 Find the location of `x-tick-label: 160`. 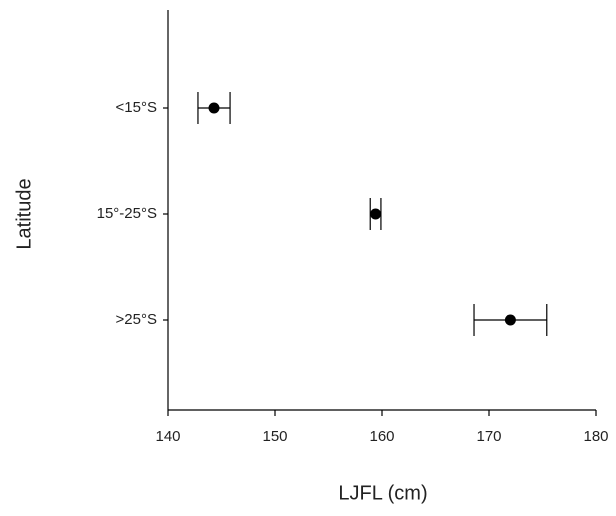

x-tick-label: 160 is located at coordinates (381, 436).